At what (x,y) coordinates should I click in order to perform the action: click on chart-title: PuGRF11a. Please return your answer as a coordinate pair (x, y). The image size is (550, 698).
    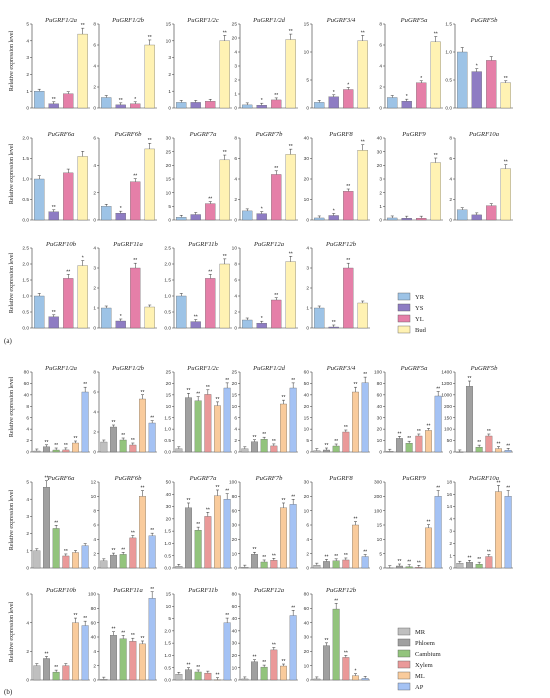
    Looking at the image, I should click on (127, 244).